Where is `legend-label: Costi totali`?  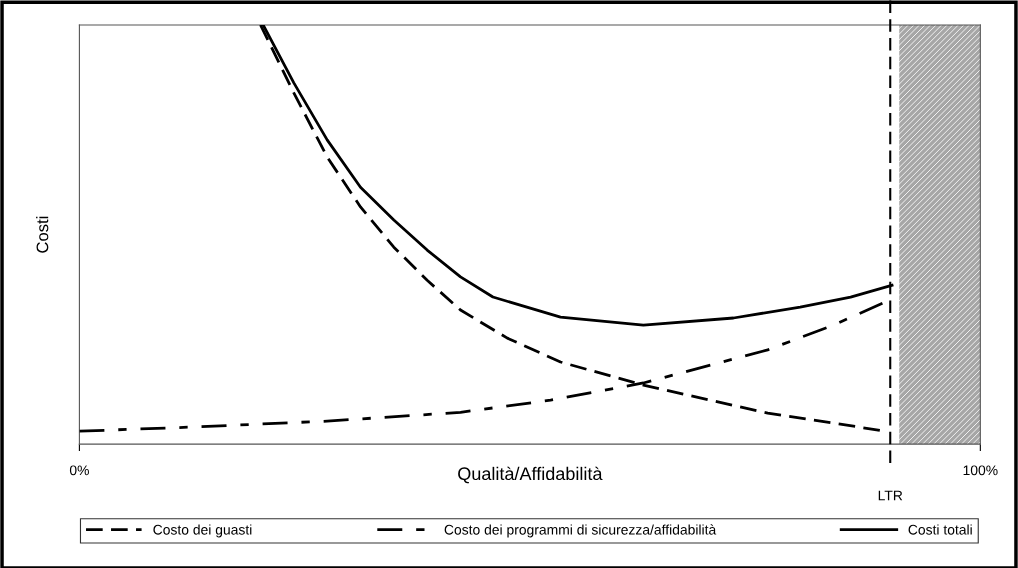 legend-label: Costi totali is located at coordinates (940, 529).